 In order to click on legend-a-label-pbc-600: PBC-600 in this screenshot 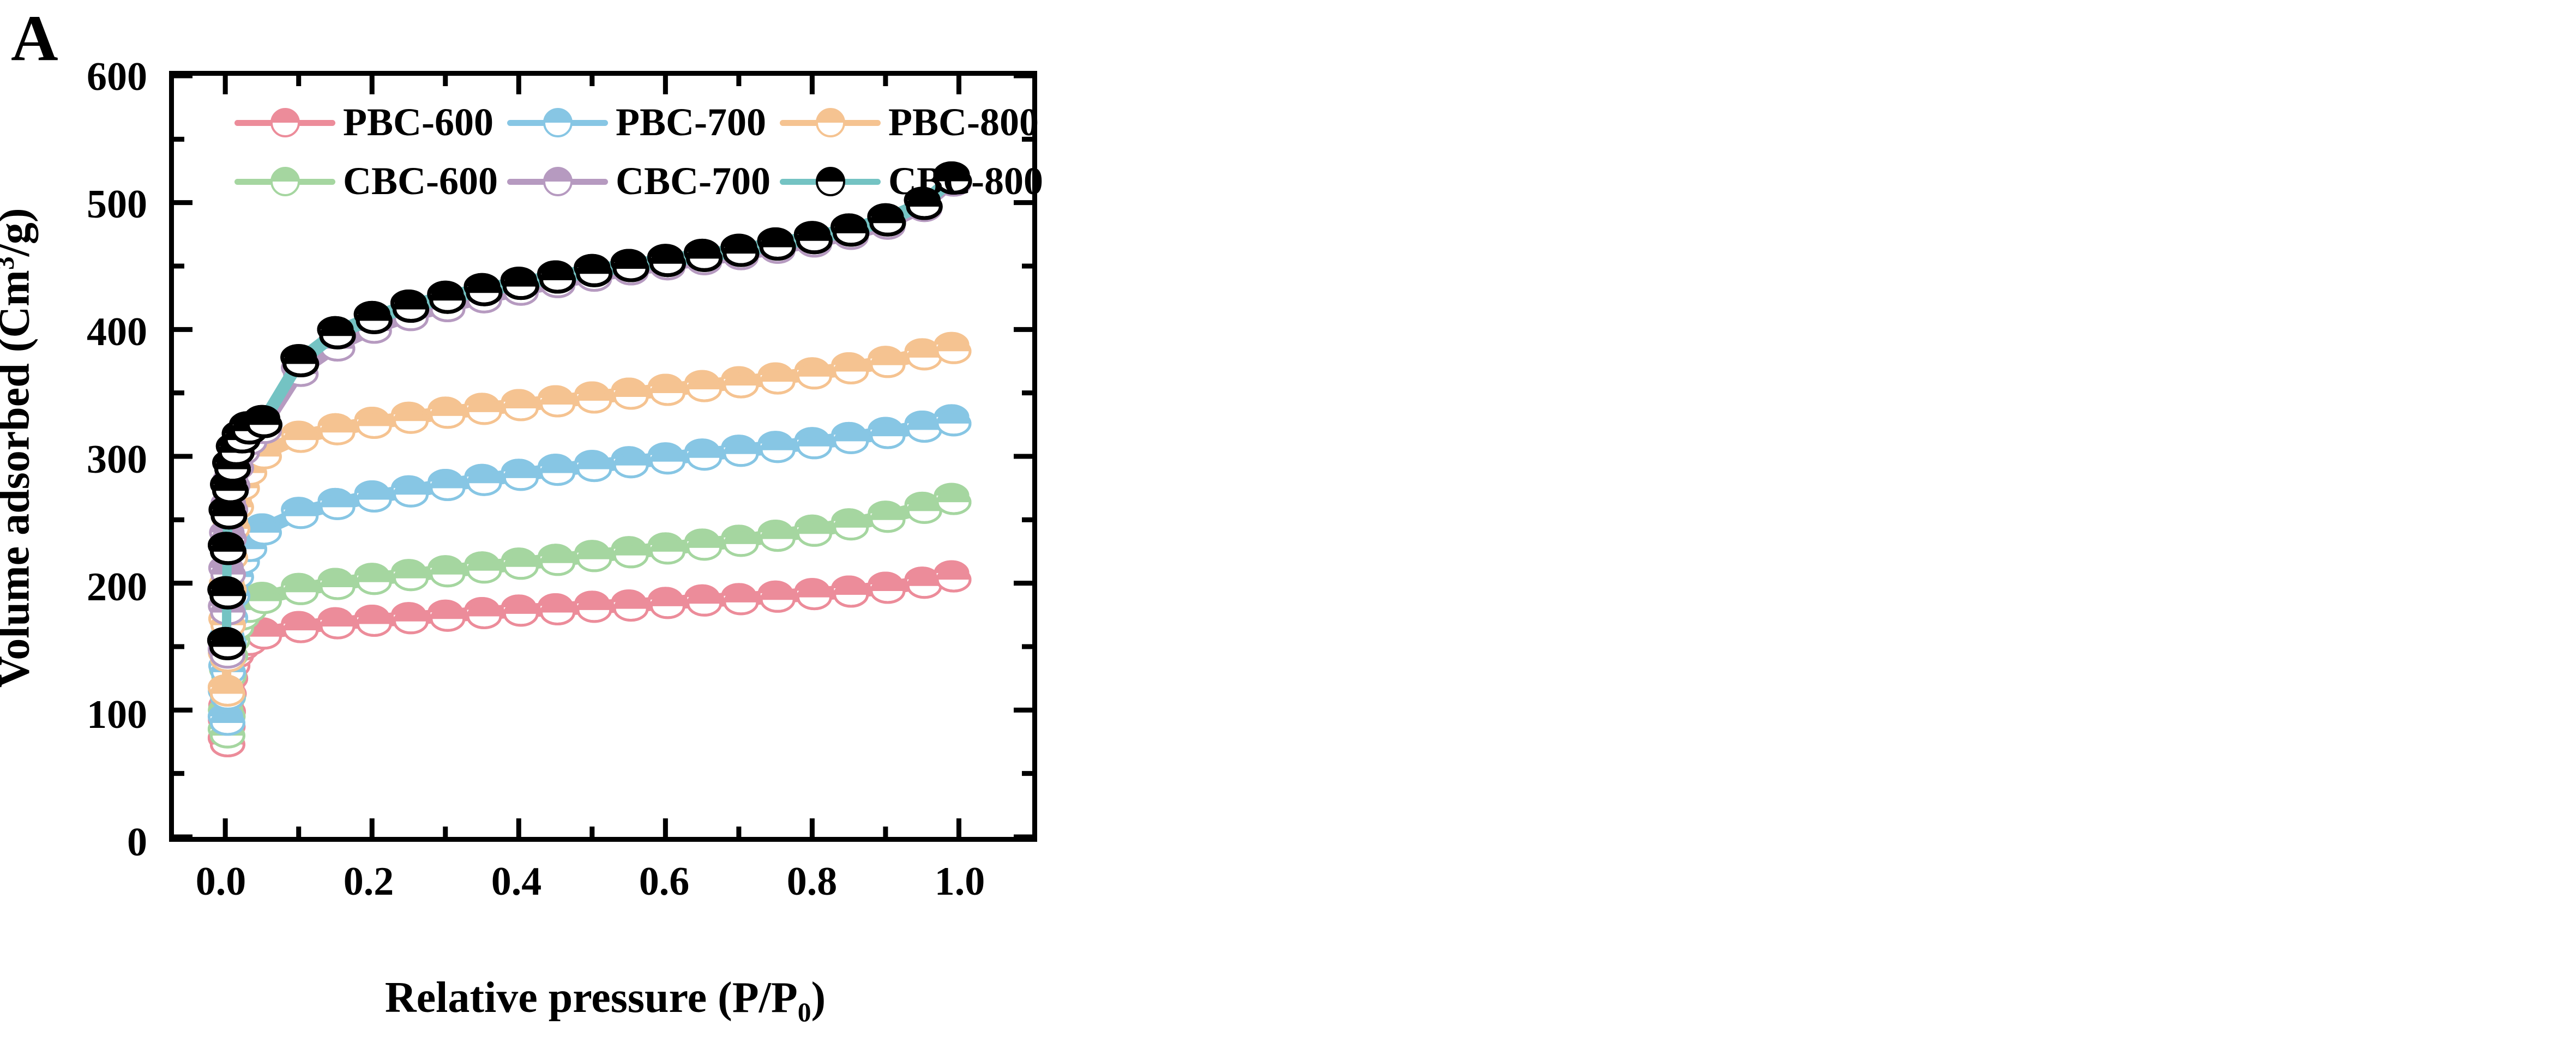, I will do `click(418, 122)`.